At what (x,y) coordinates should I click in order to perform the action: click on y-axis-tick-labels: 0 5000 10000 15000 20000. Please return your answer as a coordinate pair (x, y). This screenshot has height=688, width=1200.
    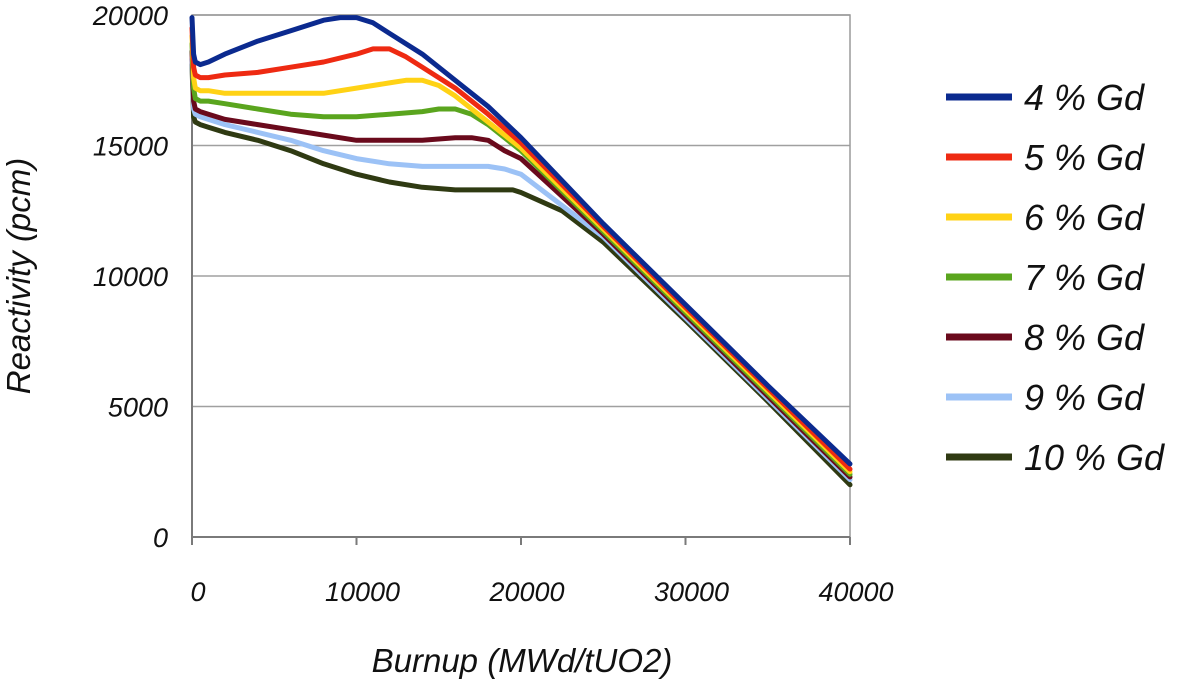
    Looking at the image, I should click on (130, 277).